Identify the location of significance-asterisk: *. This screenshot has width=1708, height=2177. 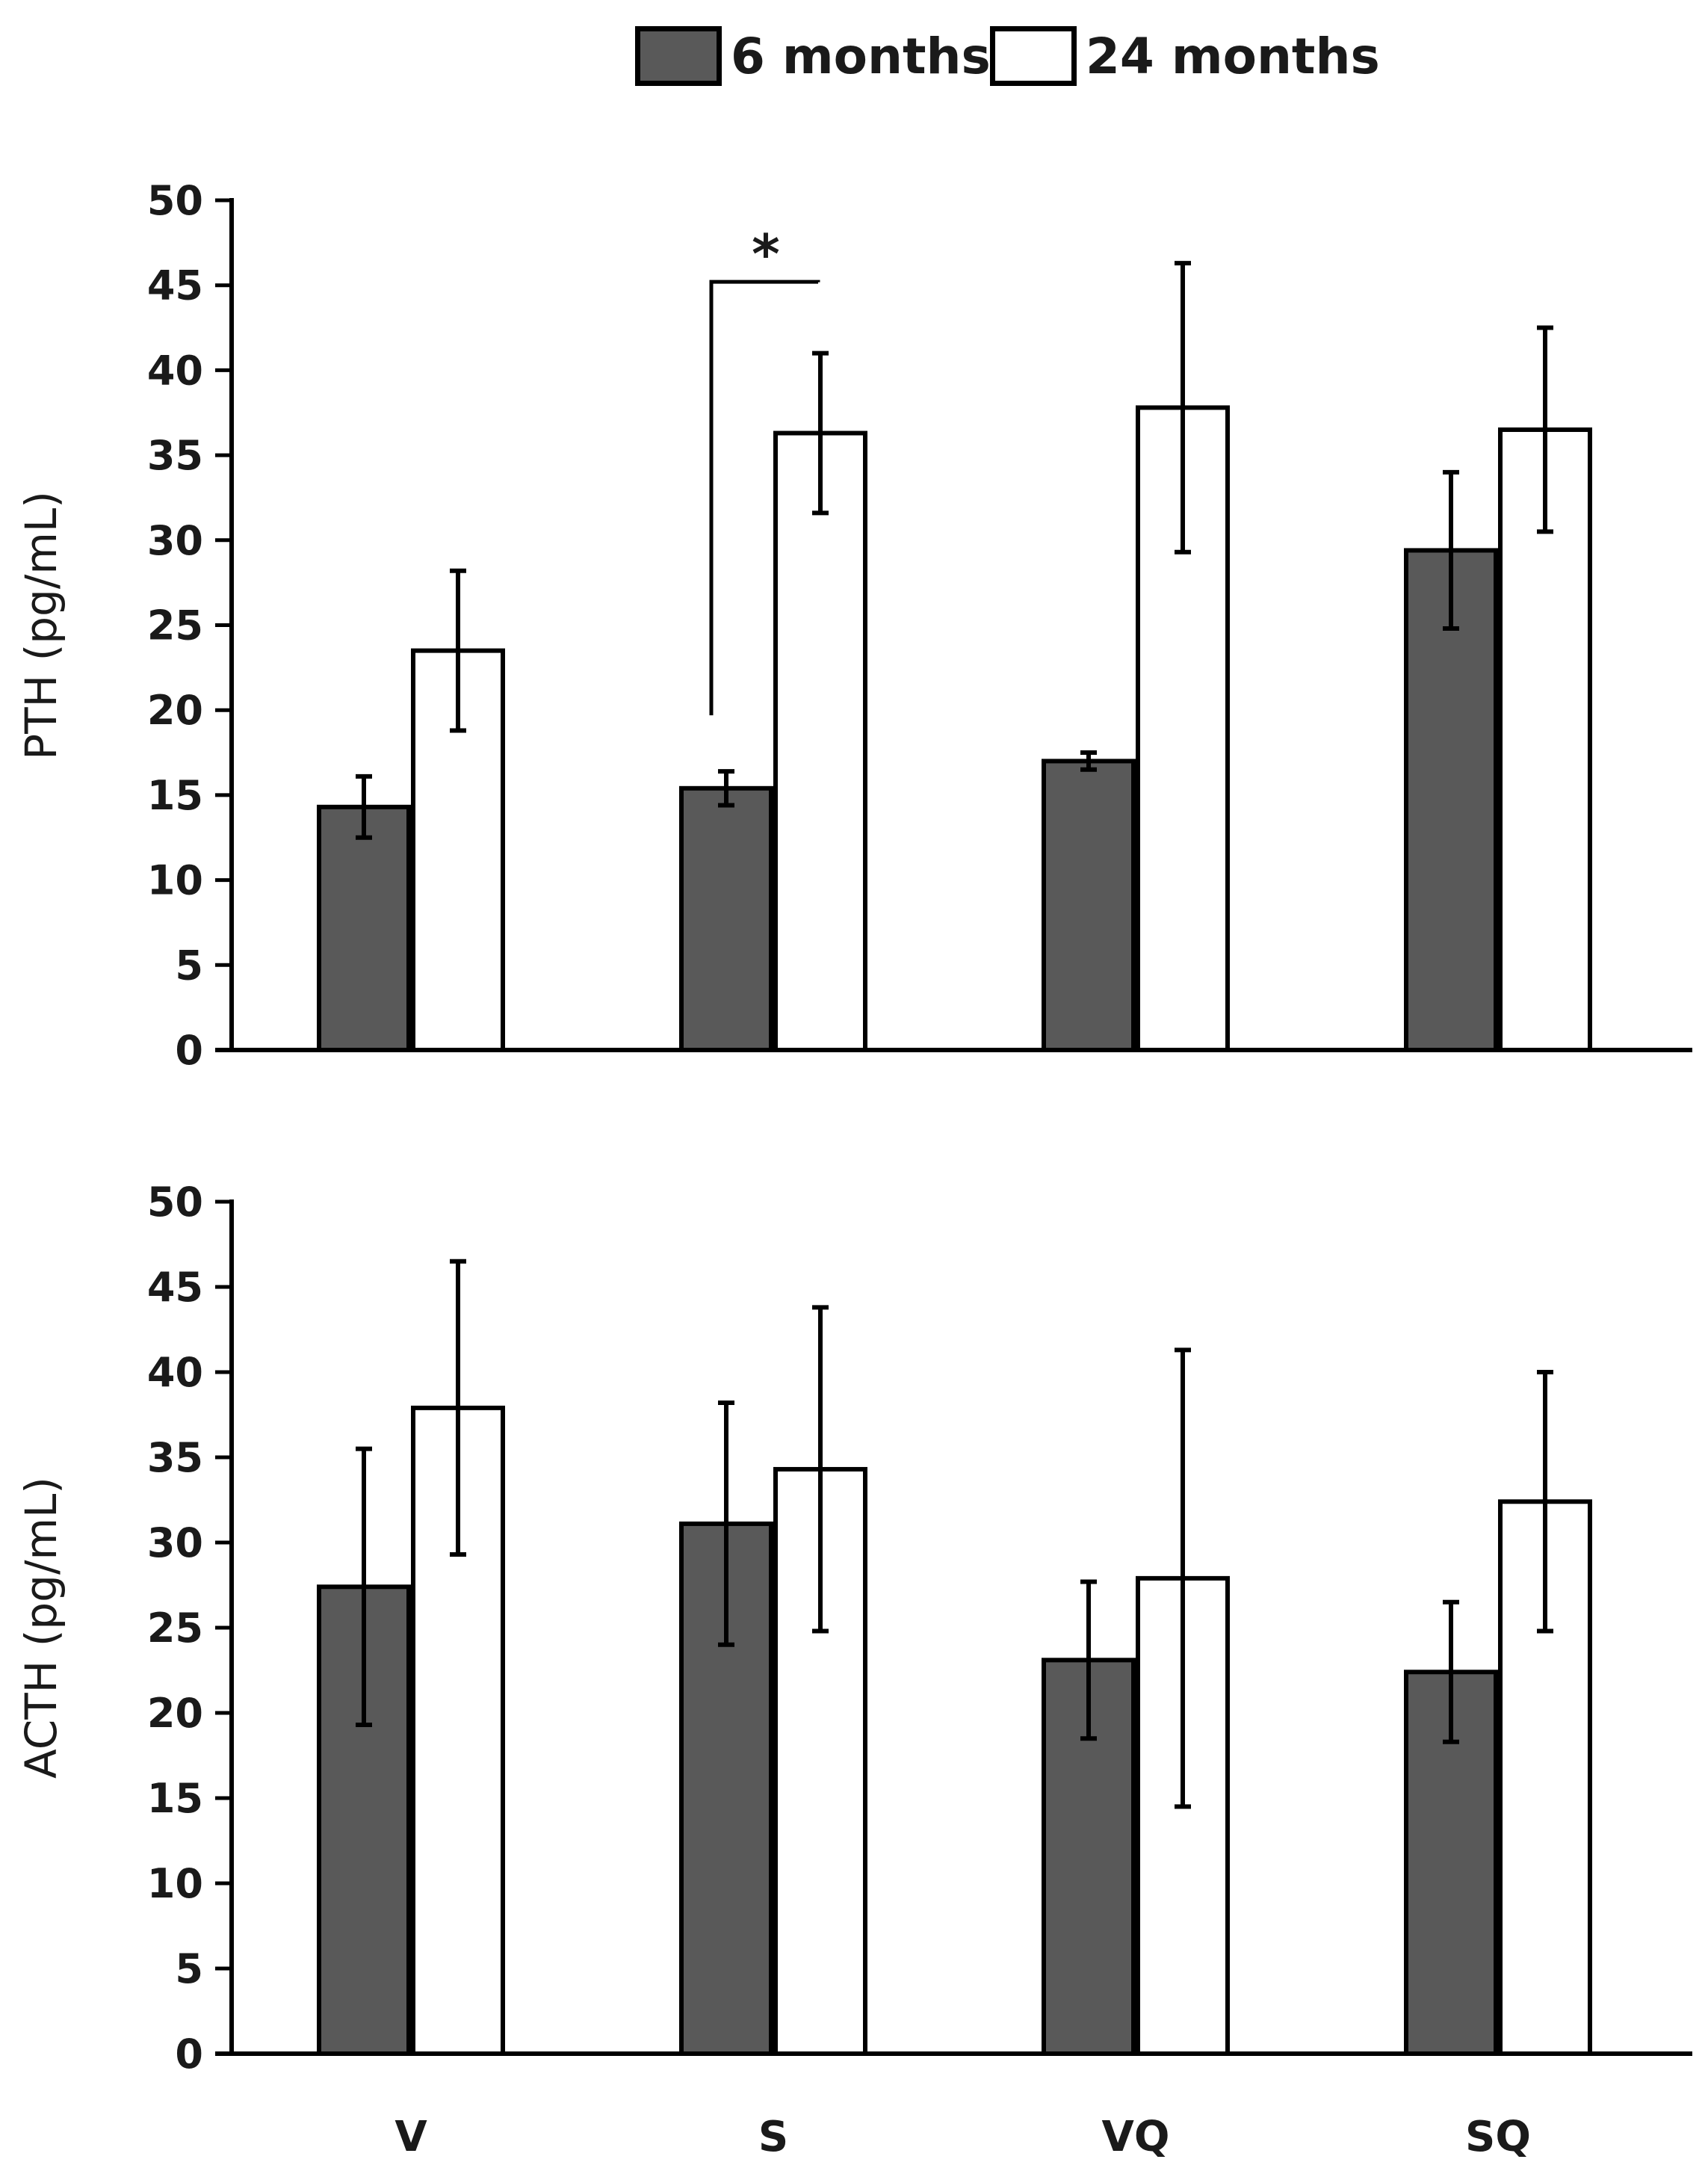
(766, 254).